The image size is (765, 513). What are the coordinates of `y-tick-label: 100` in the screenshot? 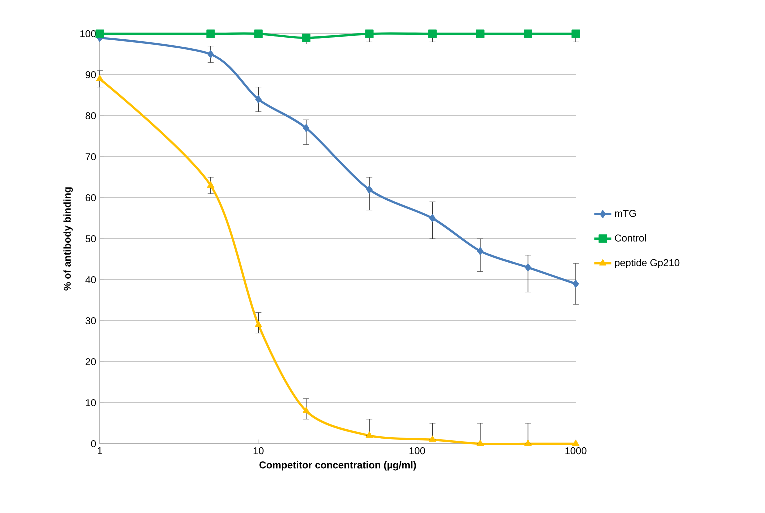 It's located at (88, 34).